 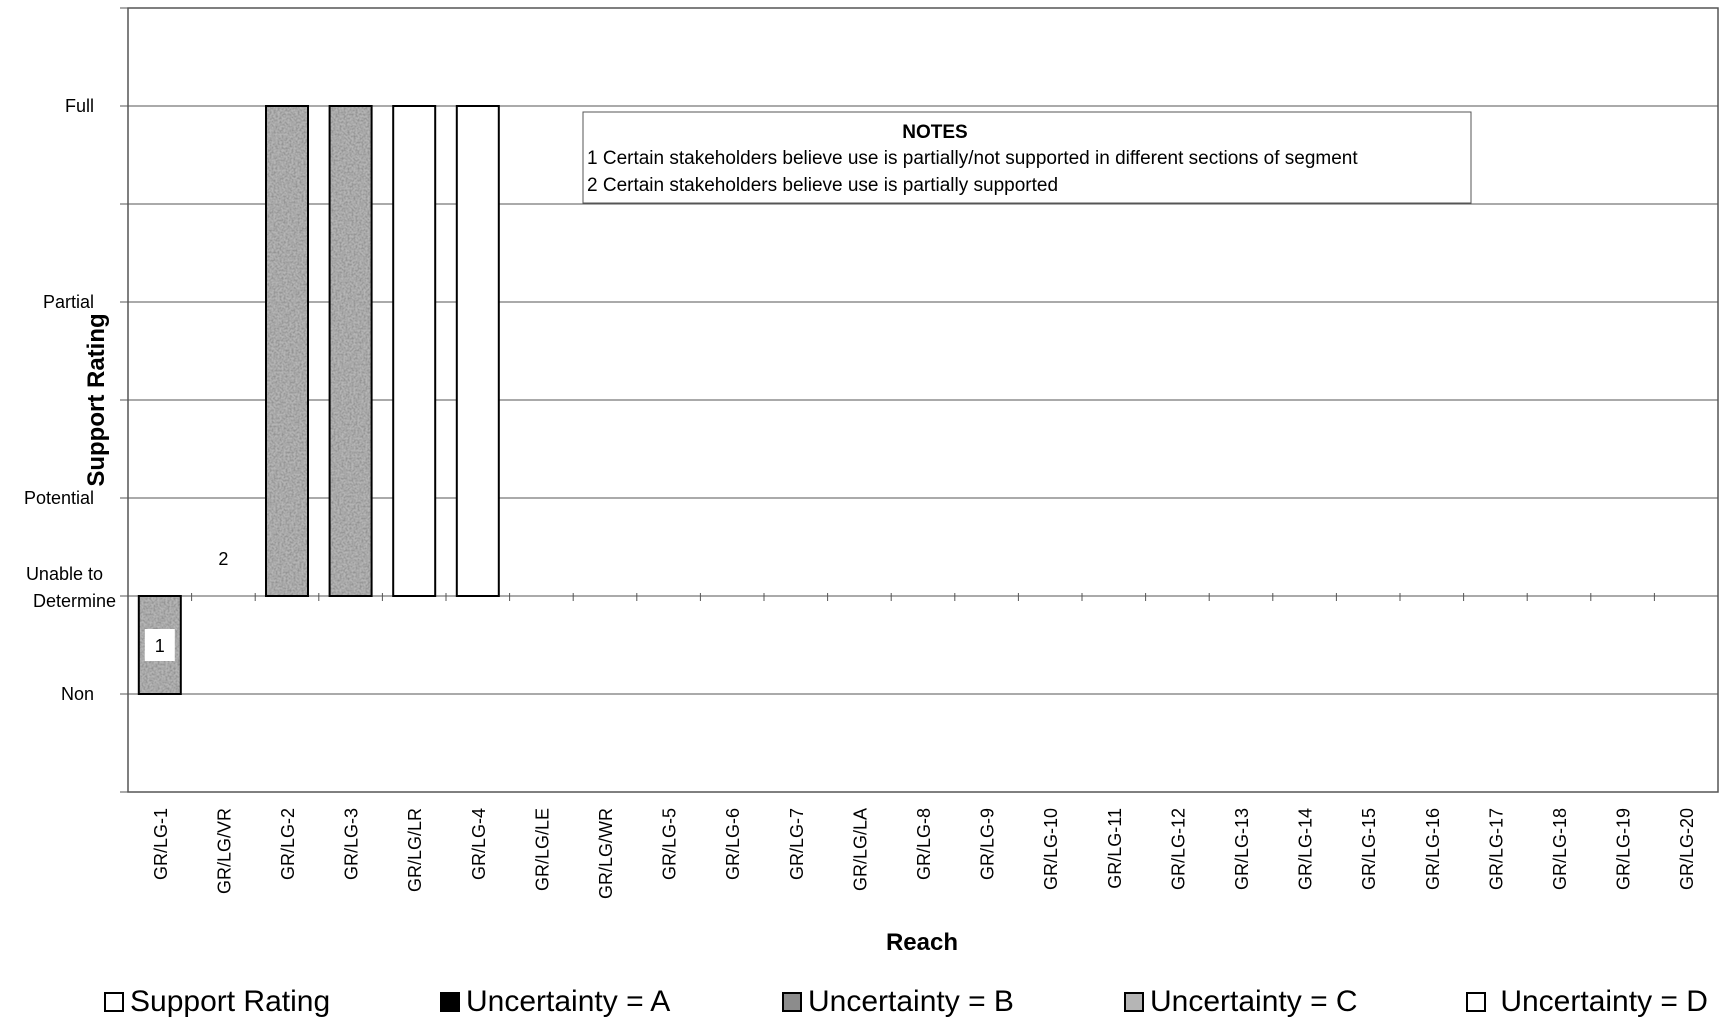 What do you see at coordinates (1254, 1001) in the screenshot?
I see `legend-label: Uncertainty = C` at bounding box center [1254, 1001].